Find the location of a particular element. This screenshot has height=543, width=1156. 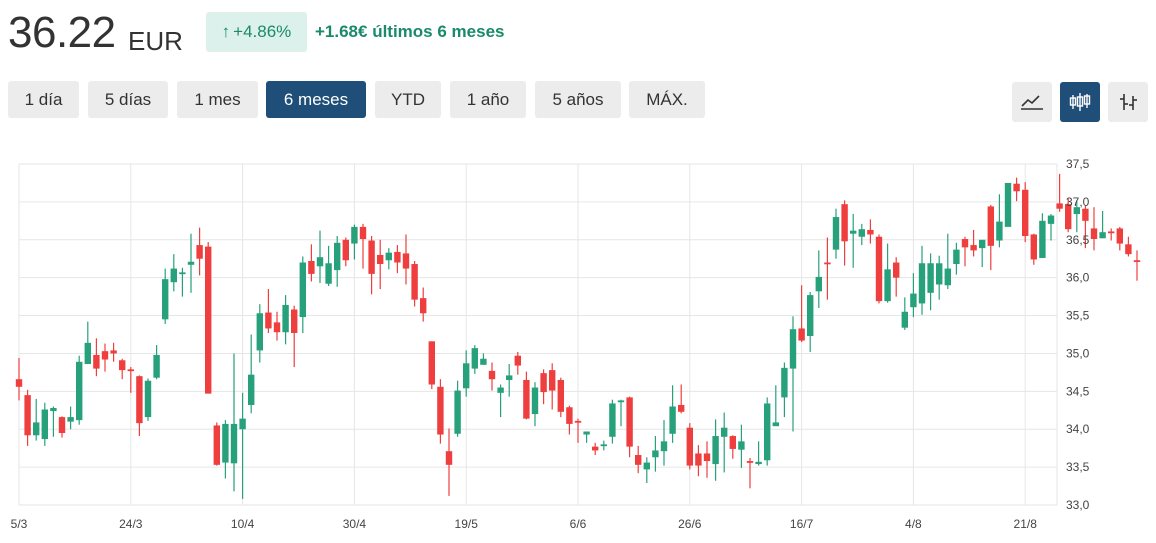

range-button-max: MÁX. is located at coordinates (667, 99).